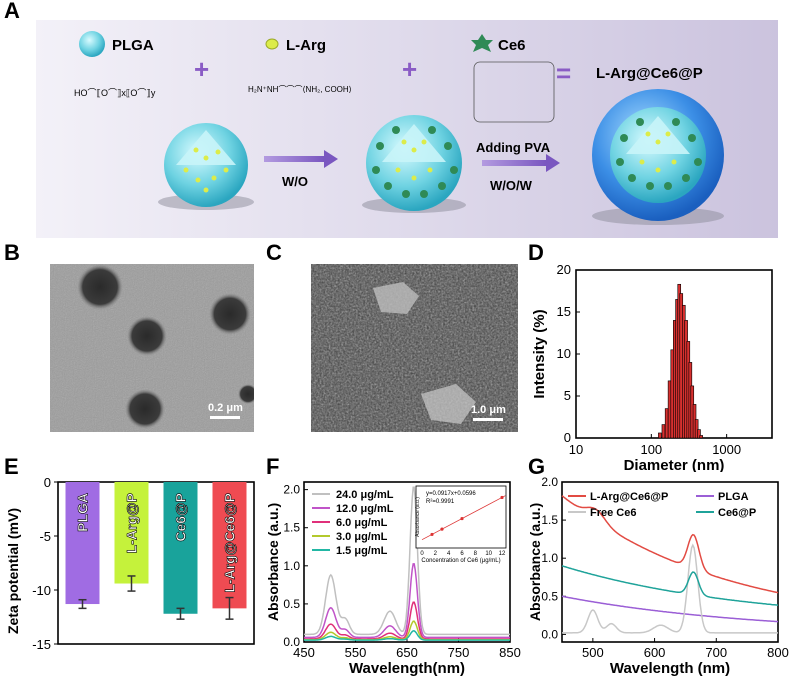 Image resolution: width=793 pixels, height=683 pixels. I want to click on uvf-xtick: 650, so click(407, 652).